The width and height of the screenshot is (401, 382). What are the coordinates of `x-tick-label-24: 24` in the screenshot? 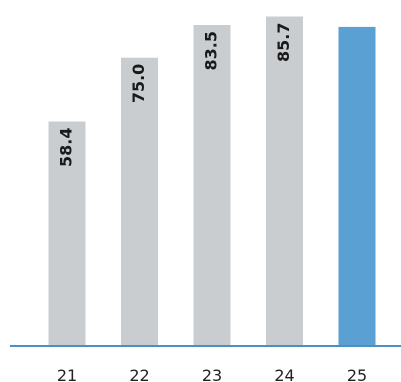 It's located at (284, 374).